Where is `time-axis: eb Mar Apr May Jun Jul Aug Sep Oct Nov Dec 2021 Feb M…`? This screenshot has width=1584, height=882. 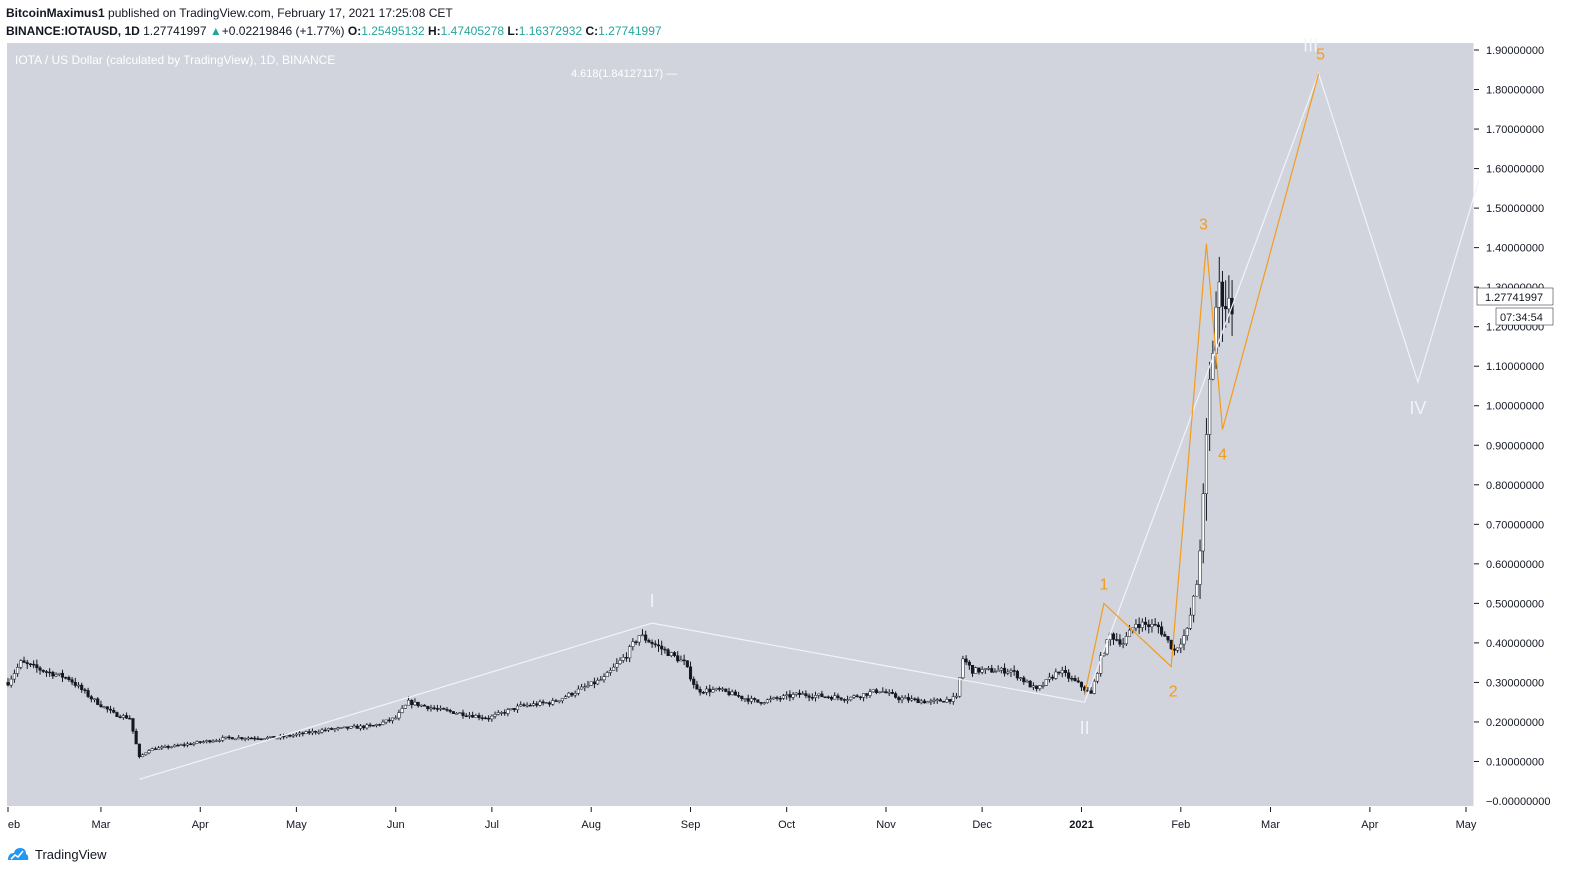 time-axis: eb Mar Apr May Jun Jul Aug Sep Oct Nov Dec 2021 Feb M… is located at coordinates (742, 818).